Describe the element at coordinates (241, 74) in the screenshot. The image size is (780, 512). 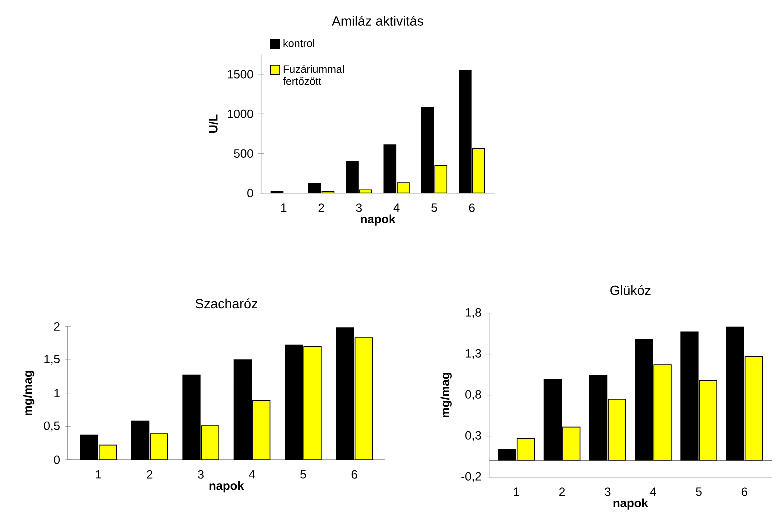
I see `y-tick-label: 1500` at that location.